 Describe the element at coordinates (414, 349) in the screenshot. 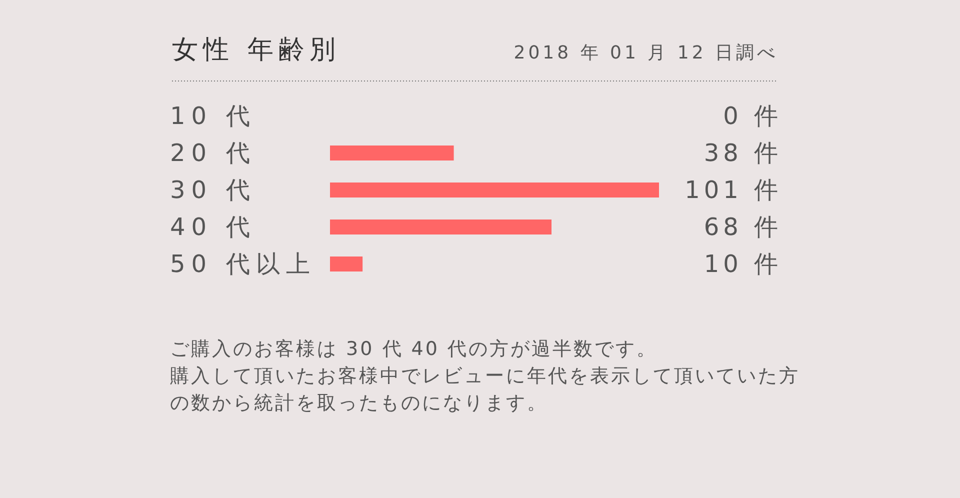

I see `annotation: ご購入のお客様は 30 代 40 代の方が過半数です。` at that location.